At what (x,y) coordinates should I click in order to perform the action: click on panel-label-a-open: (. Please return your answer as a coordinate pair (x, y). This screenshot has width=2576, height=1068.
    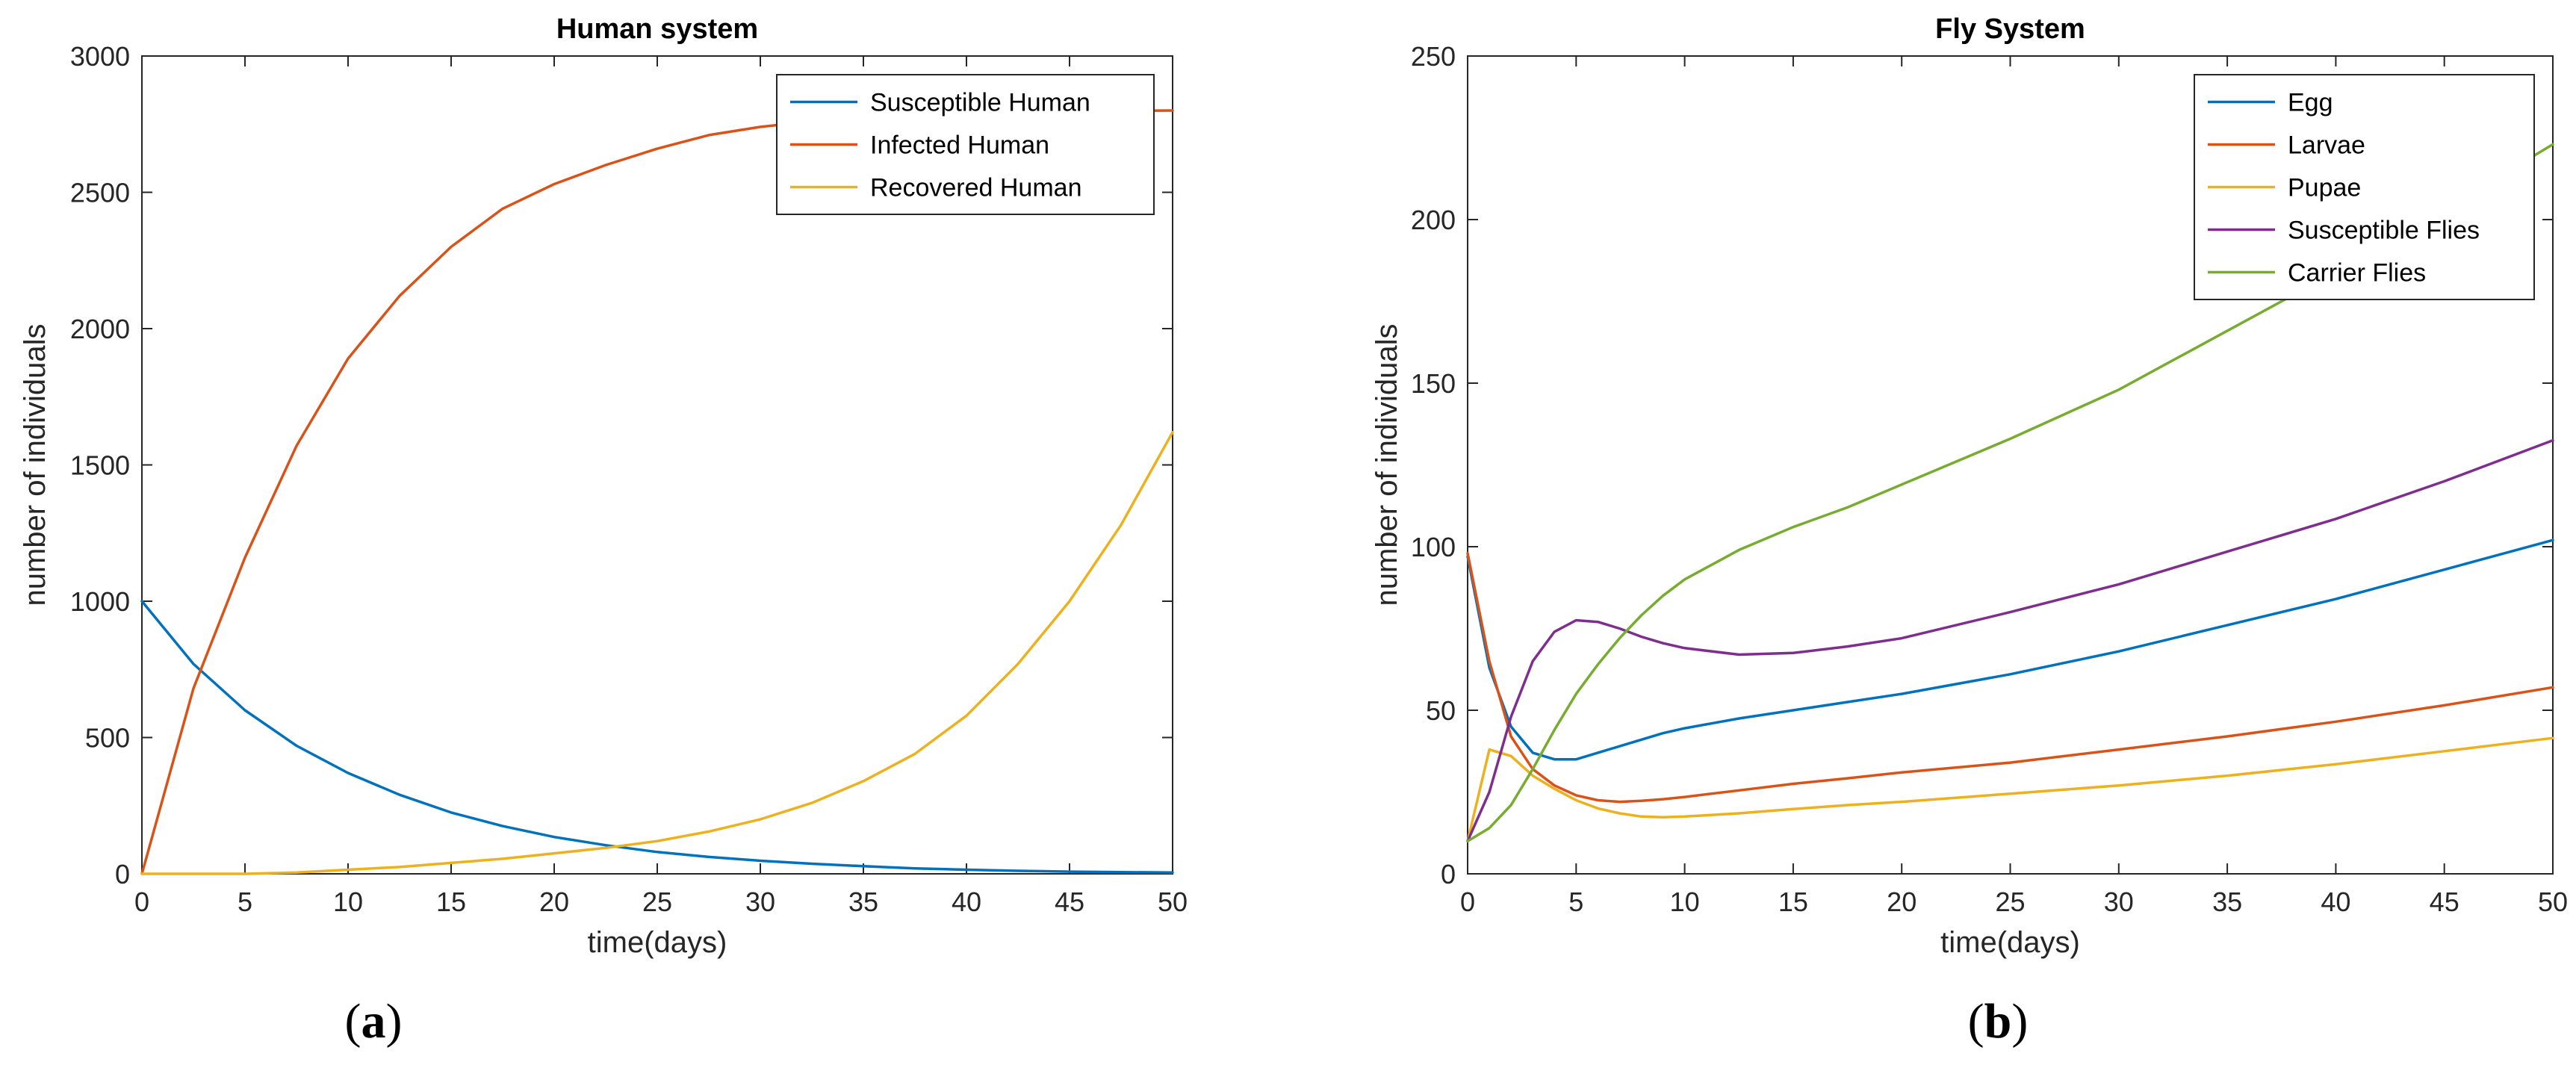
    Looking at the image, I should click on (353, 1021).